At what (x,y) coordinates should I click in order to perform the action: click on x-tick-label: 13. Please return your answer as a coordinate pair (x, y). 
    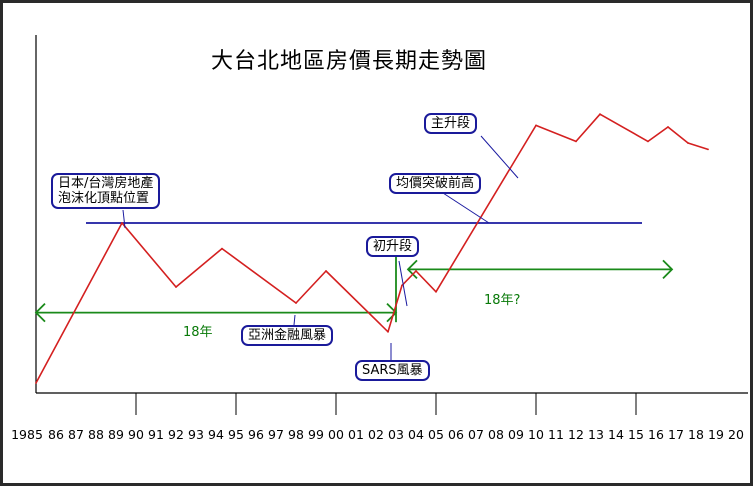
    Looking at the image, I should click on (596, 434).